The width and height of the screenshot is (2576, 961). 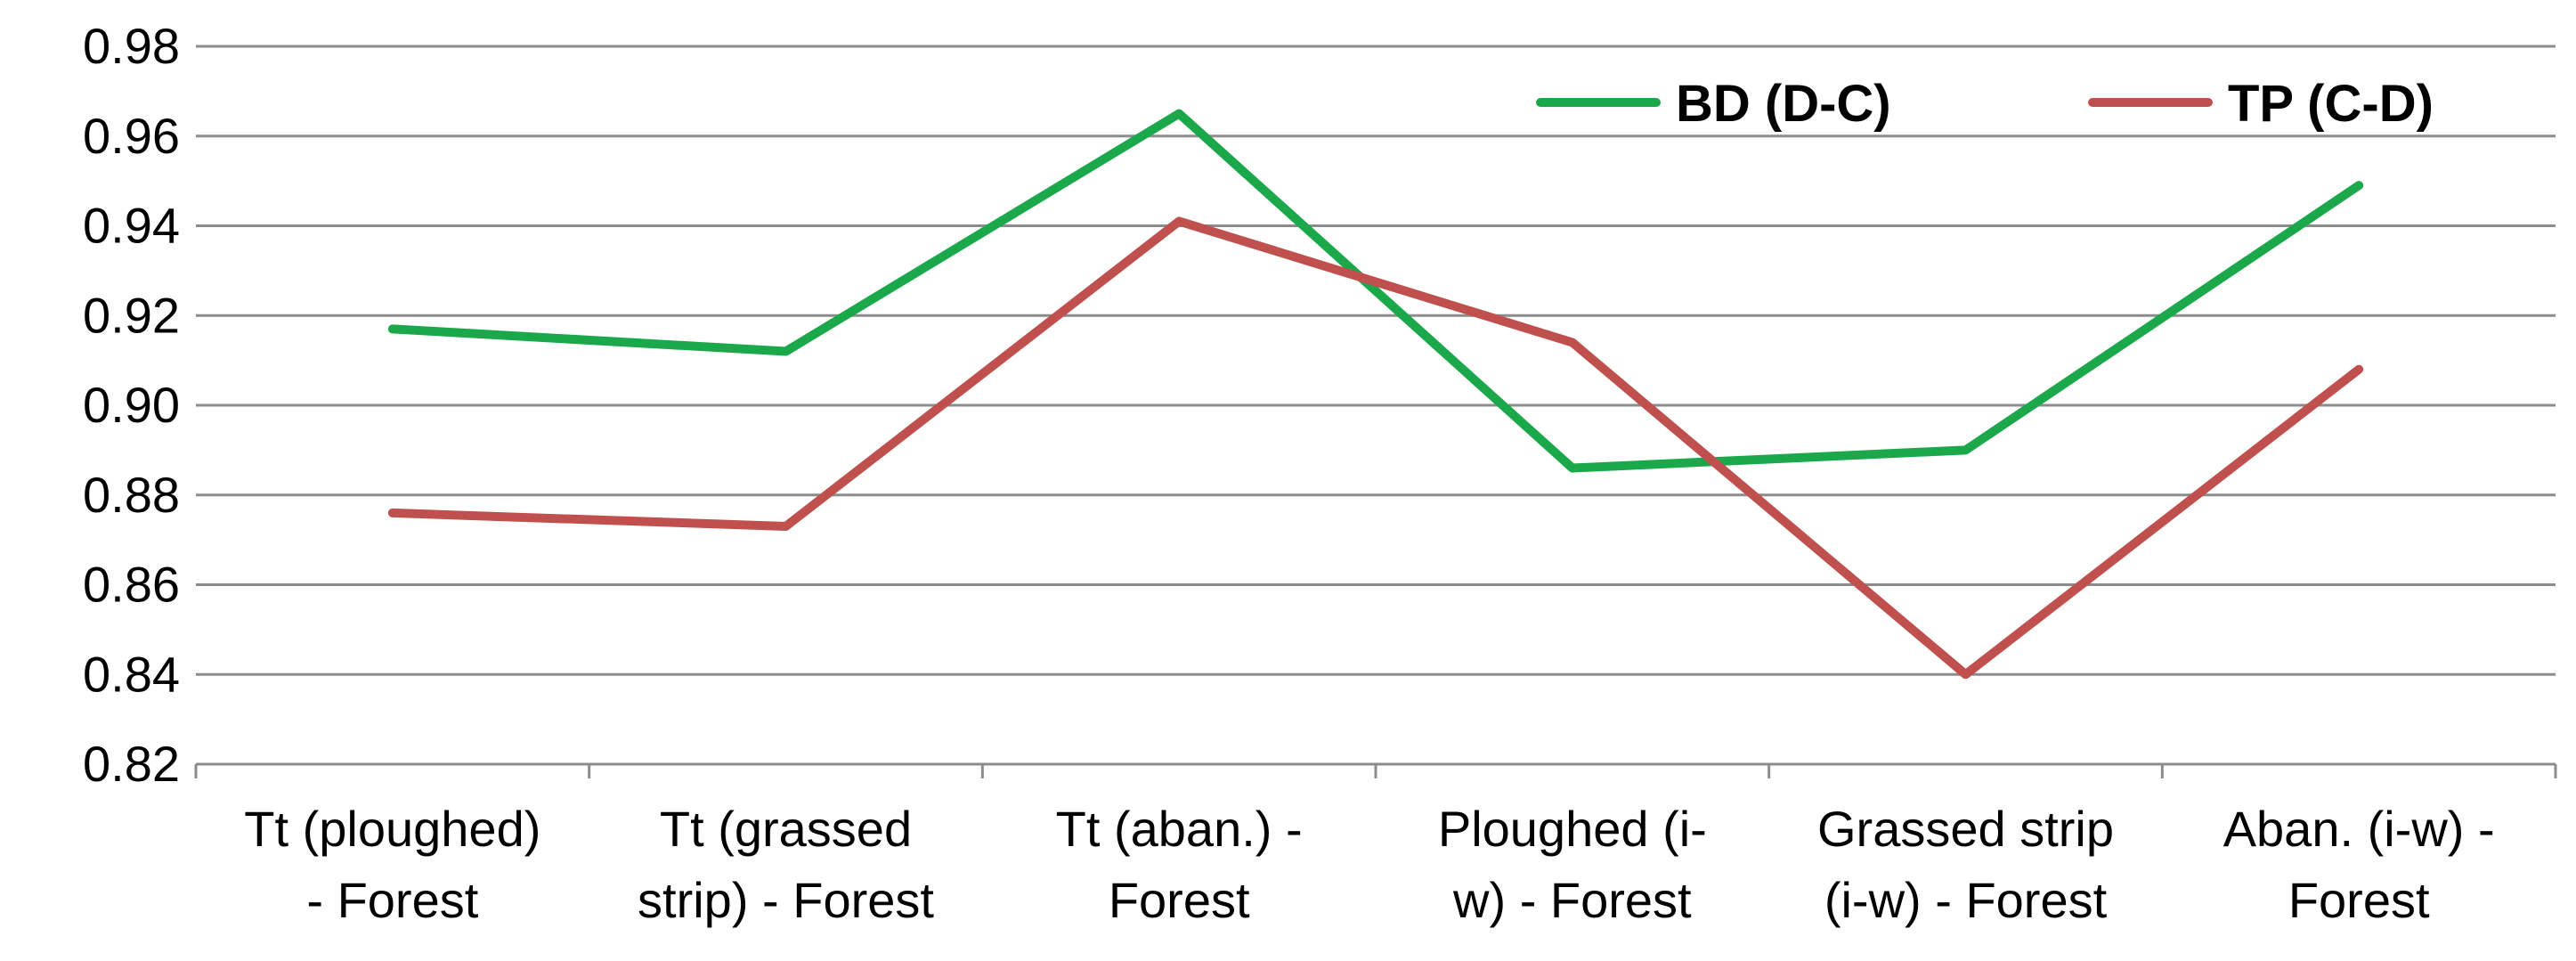 I want to click on y-tick-label: 0.88, so click(x=131, y=495).